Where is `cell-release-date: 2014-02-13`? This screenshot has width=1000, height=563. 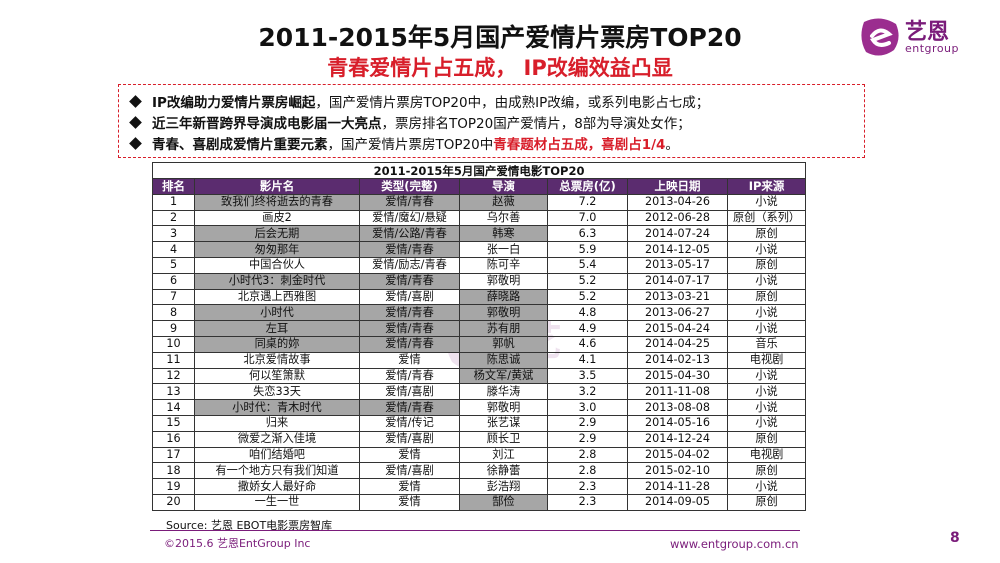
cell-release-date: 2014-02-13 is located at coordinates (677, 360).